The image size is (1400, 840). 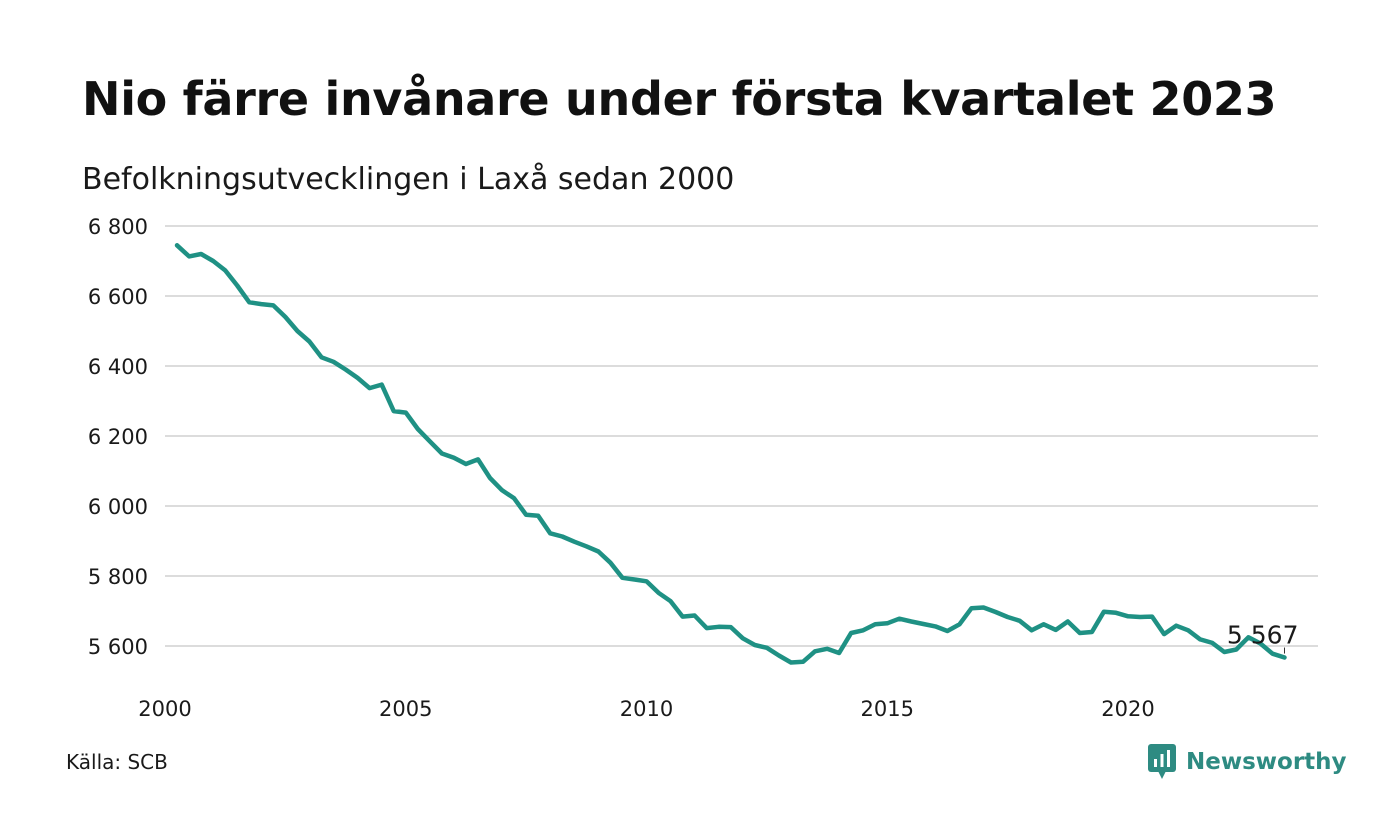 What do you see at coordinates (118, 507) in the screenshot?
I see `y-tick-label: 6 000` at bounding box center [118, 507].